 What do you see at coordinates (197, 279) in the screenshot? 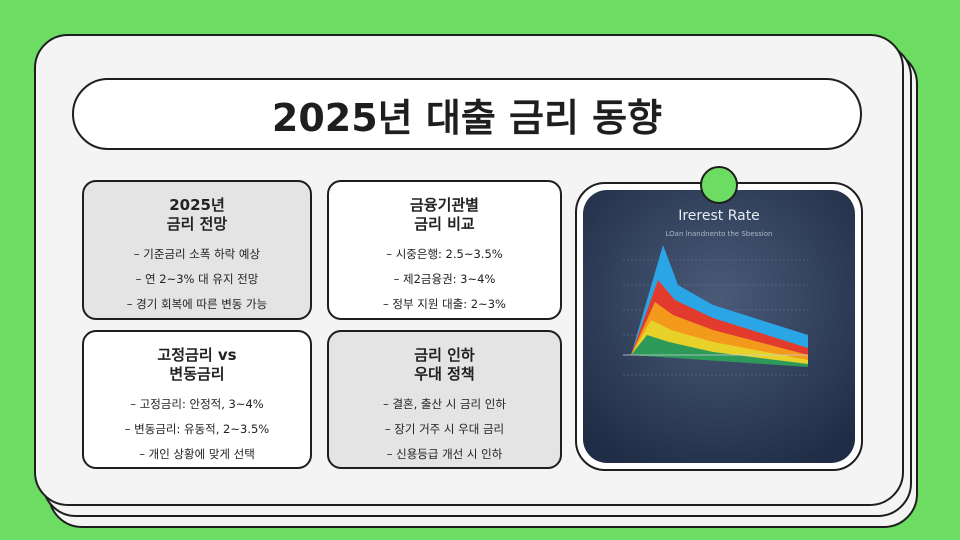
I see `card-item: – 연 2~3% 대 유지 전망` at bounding box center [197, 279].